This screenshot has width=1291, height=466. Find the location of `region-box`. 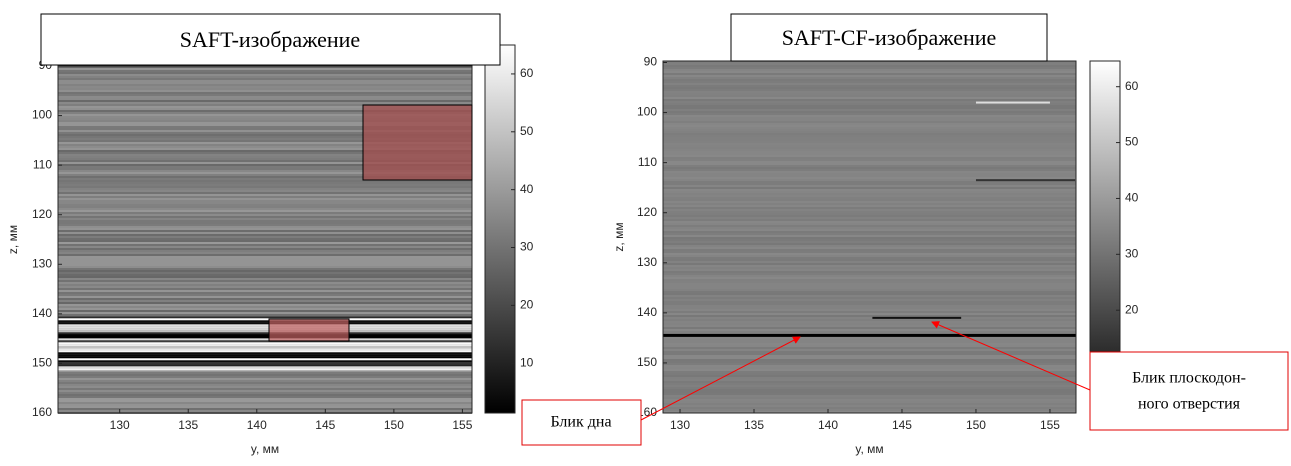

region-box is located at coordinates (417, 142).